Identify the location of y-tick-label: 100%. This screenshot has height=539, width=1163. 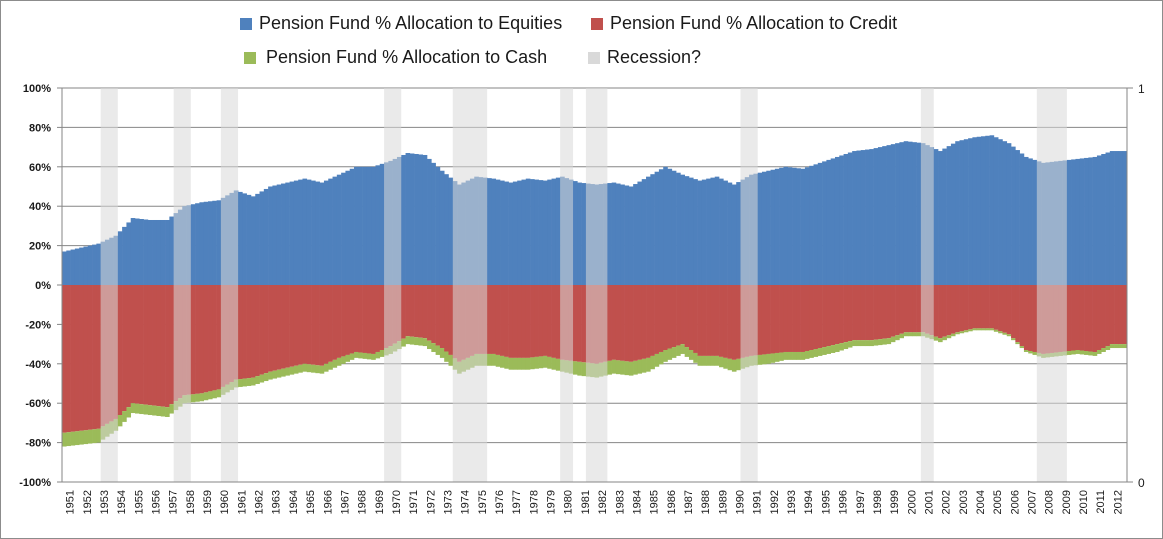
(37, 89).